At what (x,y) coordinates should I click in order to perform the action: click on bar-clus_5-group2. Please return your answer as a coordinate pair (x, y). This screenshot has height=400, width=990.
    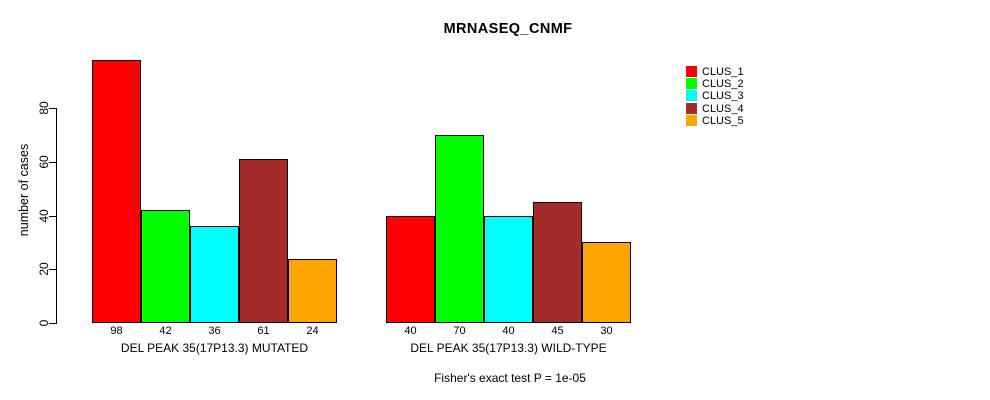
    Looking at the image, I should click on (606, 282).